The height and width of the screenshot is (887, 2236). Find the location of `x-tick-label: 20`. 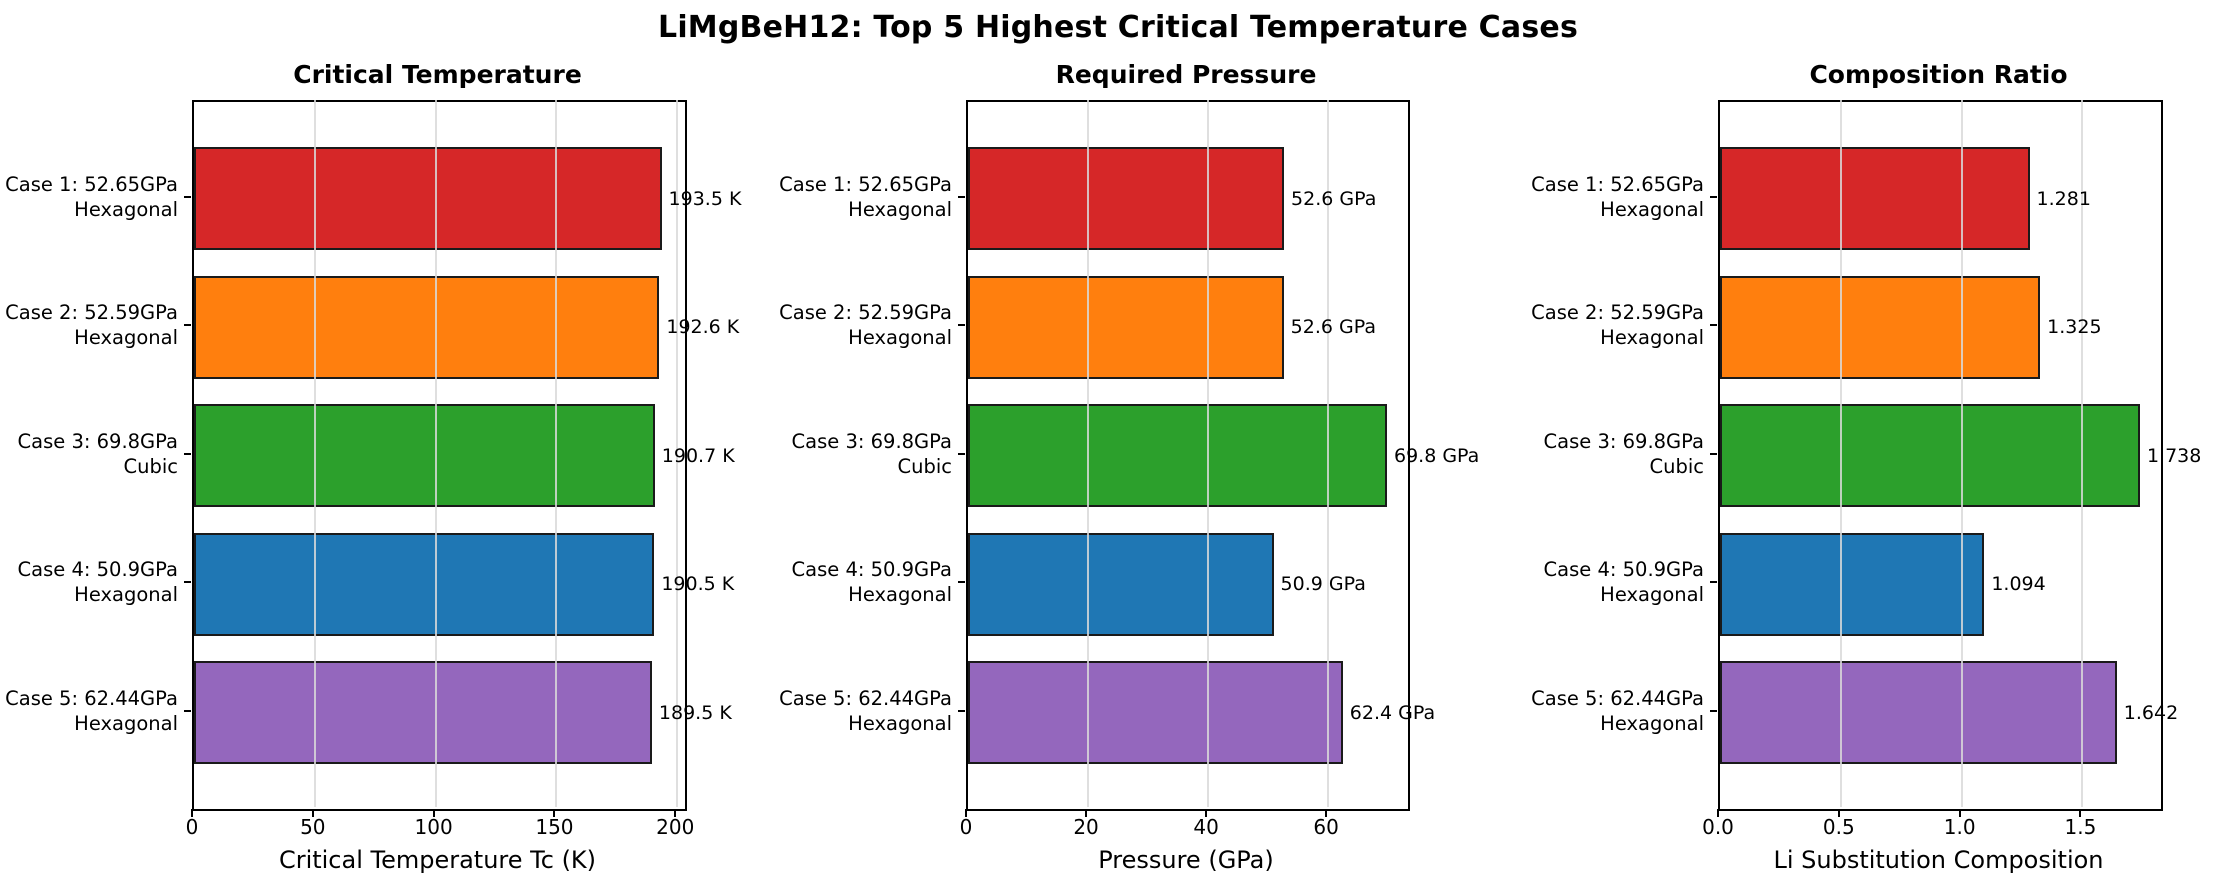

x-tick-label: 20 is located at coordinates (1086, 827).